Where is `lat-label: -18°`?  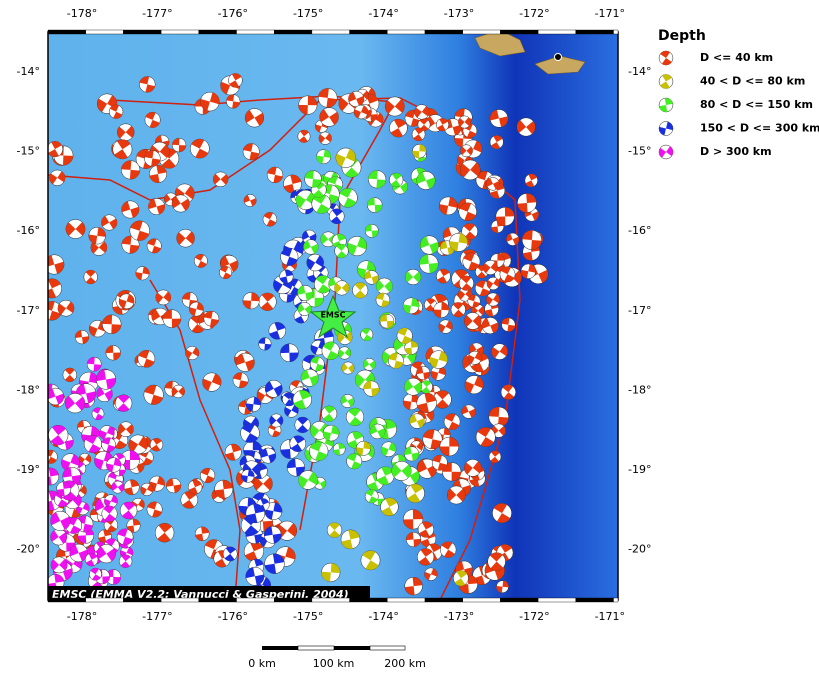
lat-label: -18° is located at coordinates (639, 389).